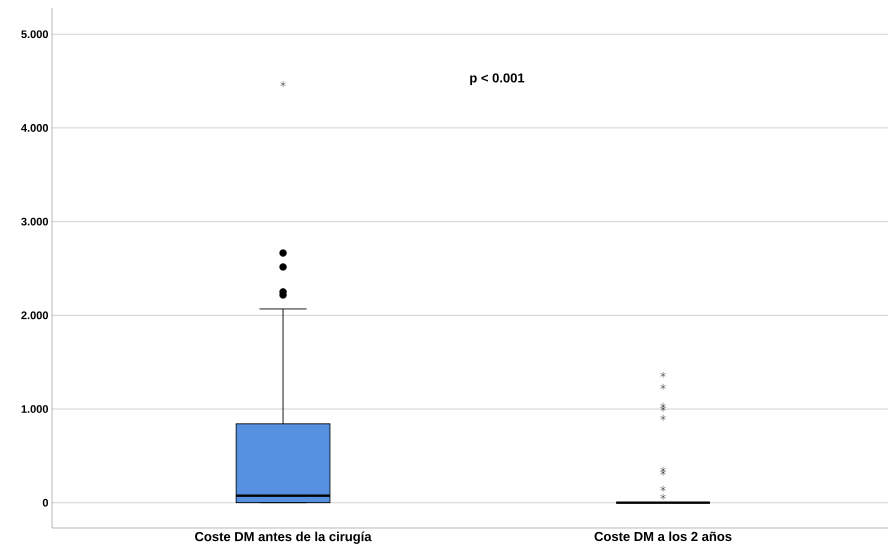  Describe the element at coordinates (34, 315) in the screenshot. I see `y-tick-label: 2.000` at that location.